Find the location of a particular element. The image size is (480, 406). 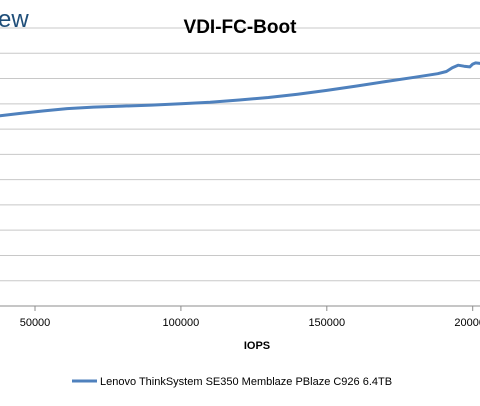

x-tick-label-2: 150000 is located at coordinates (326, 323).